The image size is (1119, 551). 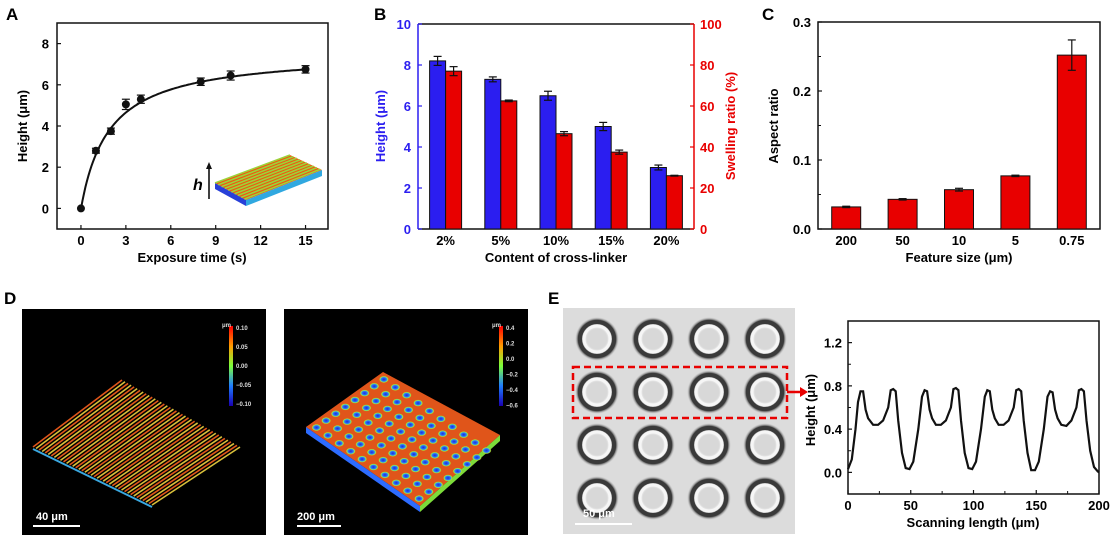 I want to click on y-tick-label-left: 2, so click(x=407, y=188).